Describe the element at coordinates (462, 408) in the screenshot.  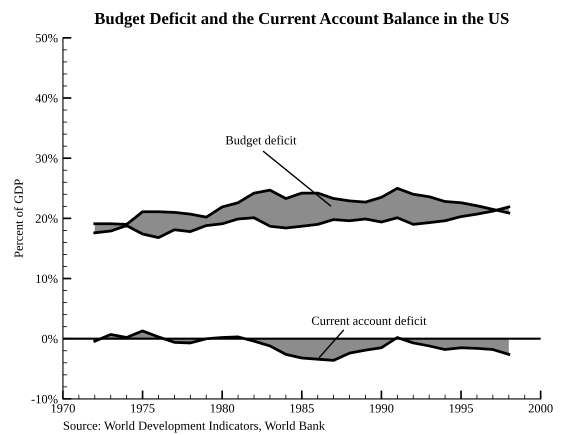
I see `x-tick-label: 1995` at that location.